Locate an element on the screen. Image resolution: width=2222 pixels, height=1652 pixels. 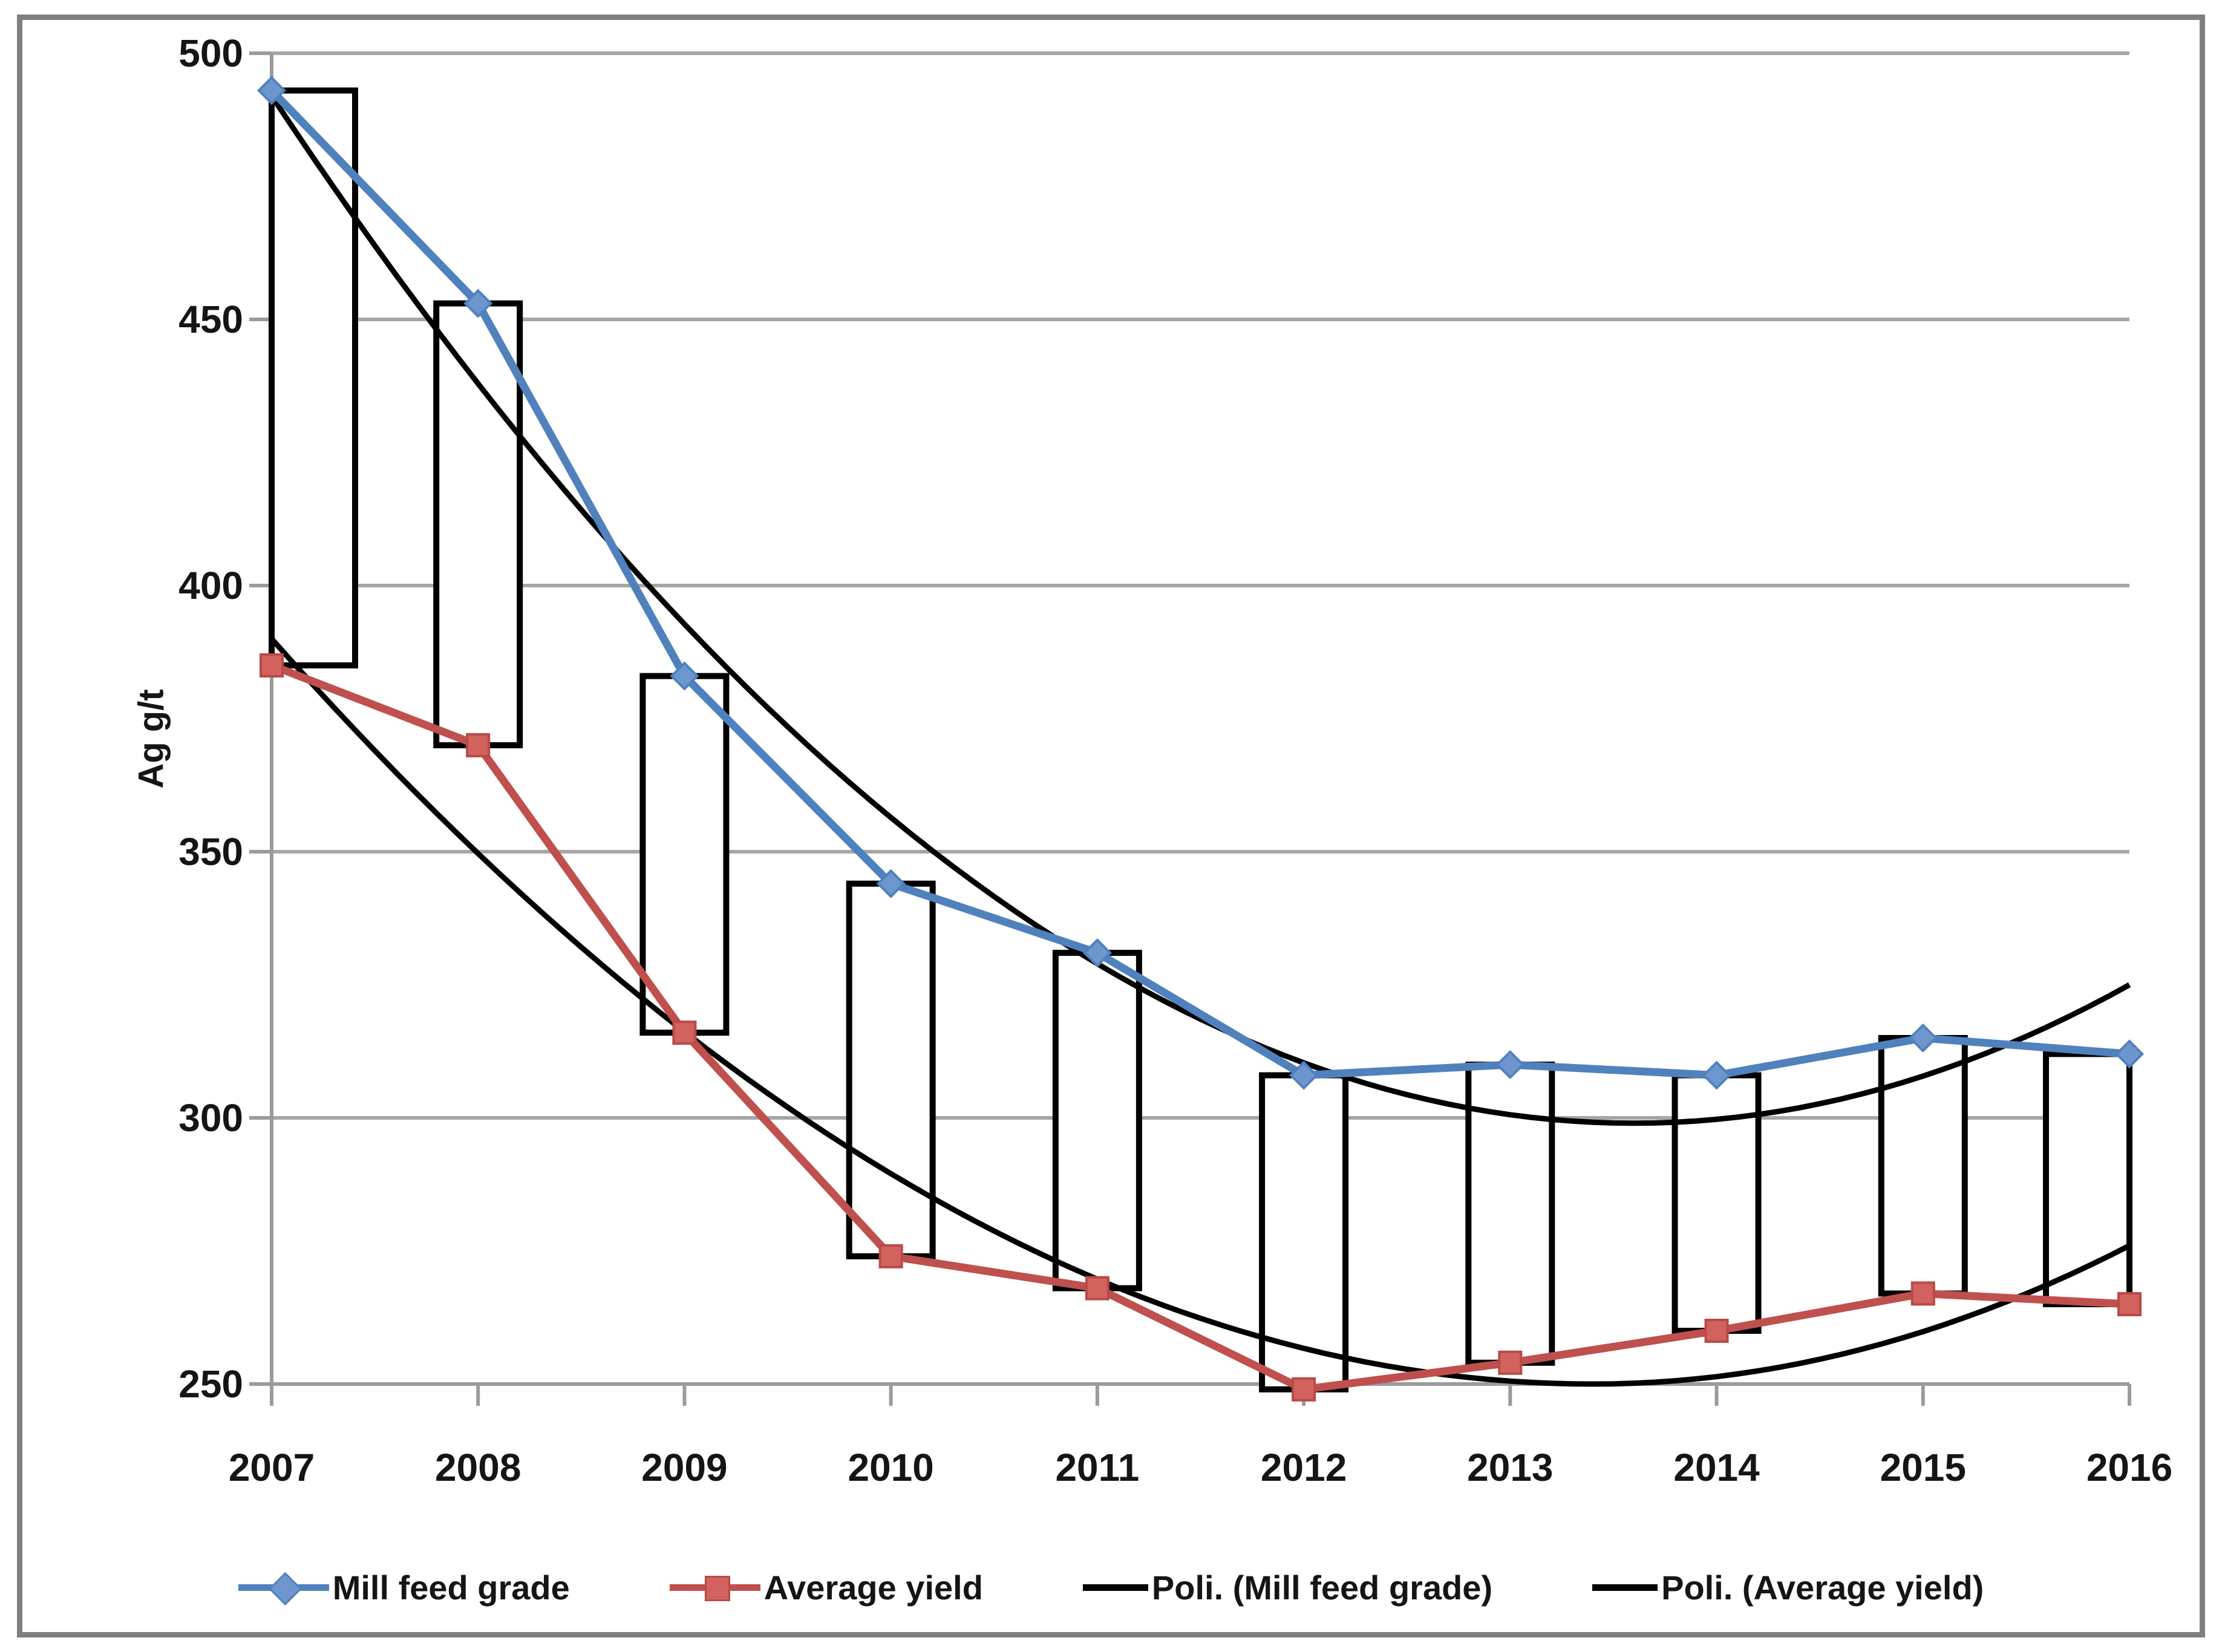
legend-label-poli-average-yield: Poli. (Average yield) is located at coordinates (1823, 1588).